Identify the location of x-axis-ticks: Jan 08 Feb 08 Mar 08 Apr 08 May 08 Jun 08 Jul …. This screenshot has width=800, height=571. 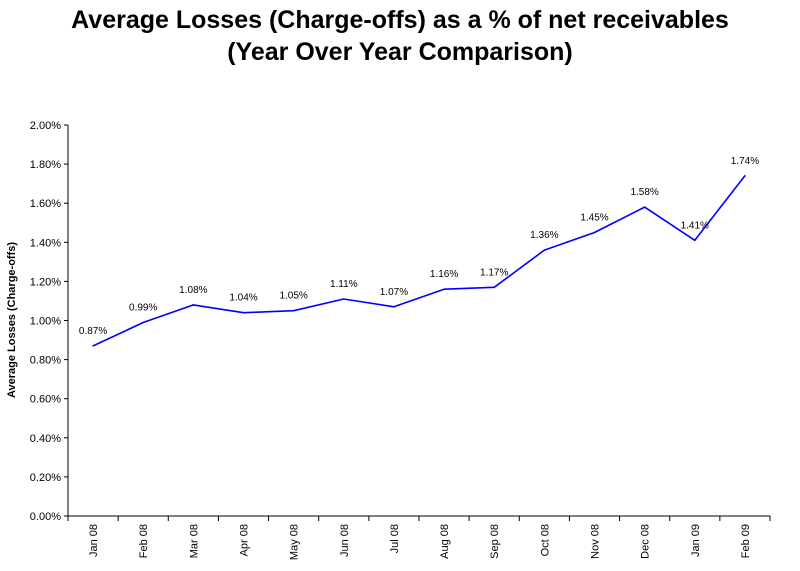
(419, 538).